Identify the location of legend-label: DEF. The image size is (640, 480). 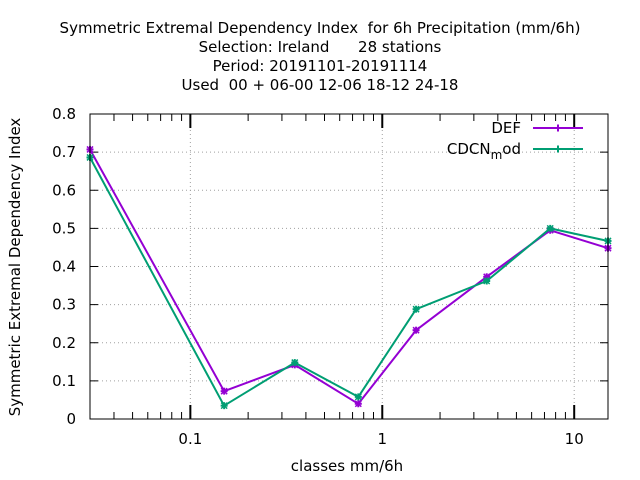
(506, 128).